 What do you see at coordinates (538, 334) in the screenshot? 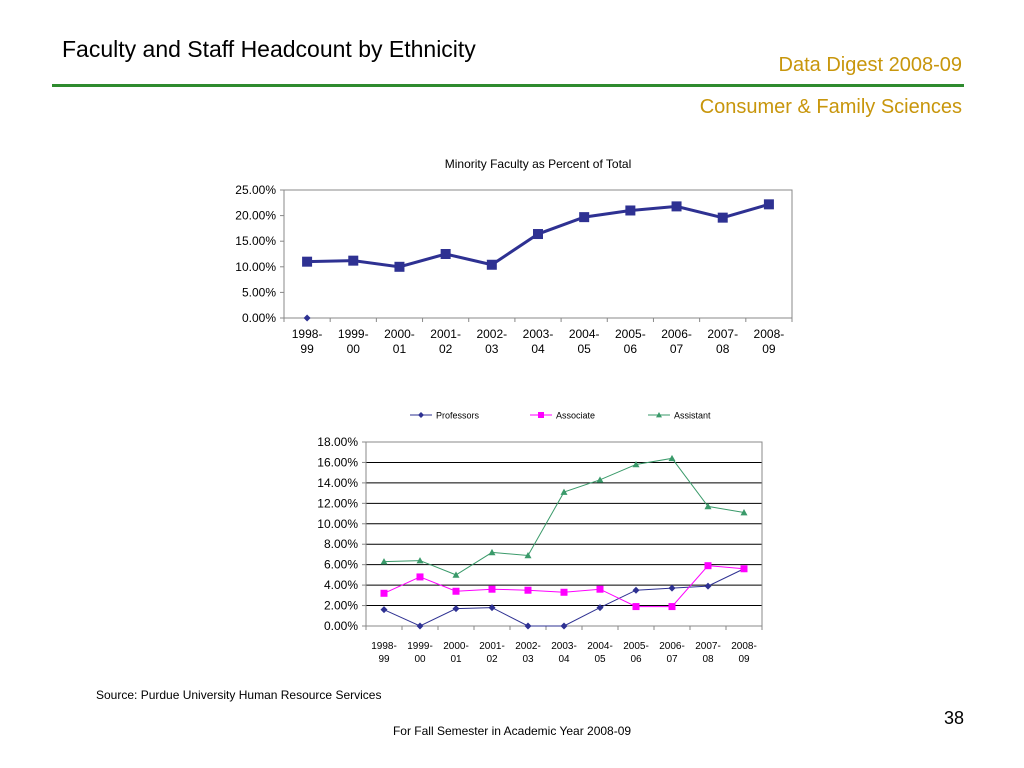
I see `x-tick-label: 2003-` at bounding box center [538, 334].